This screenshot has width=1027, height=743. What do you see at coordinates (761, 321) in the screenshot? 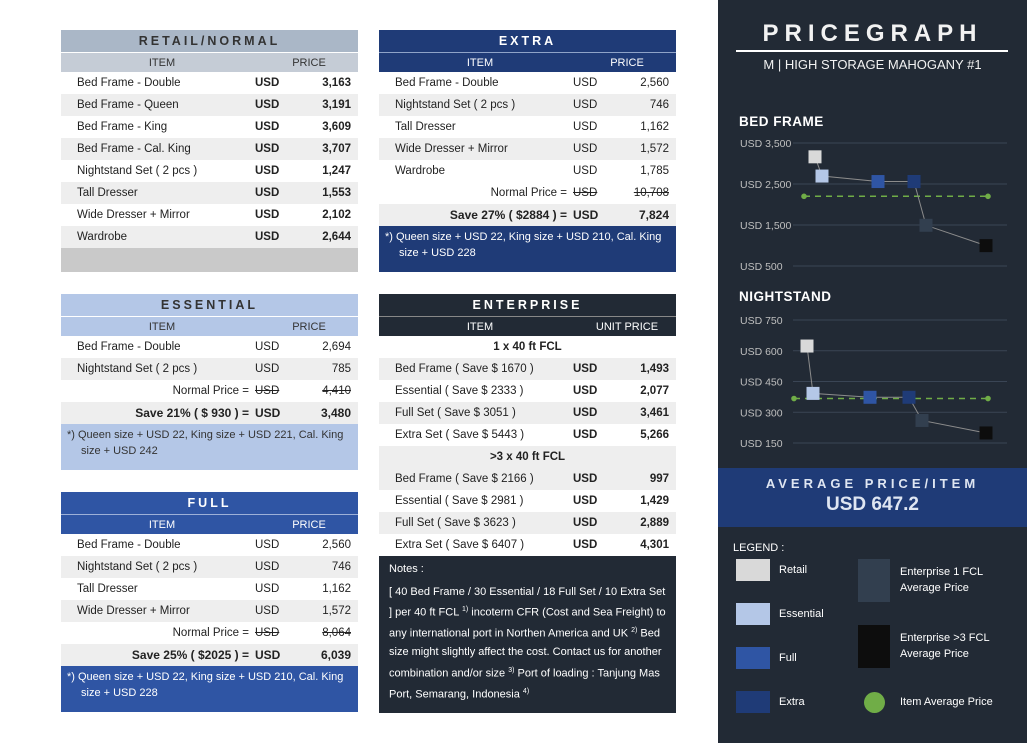
I see `y-tick-label: USD 750` at bounding box center [761, 321].